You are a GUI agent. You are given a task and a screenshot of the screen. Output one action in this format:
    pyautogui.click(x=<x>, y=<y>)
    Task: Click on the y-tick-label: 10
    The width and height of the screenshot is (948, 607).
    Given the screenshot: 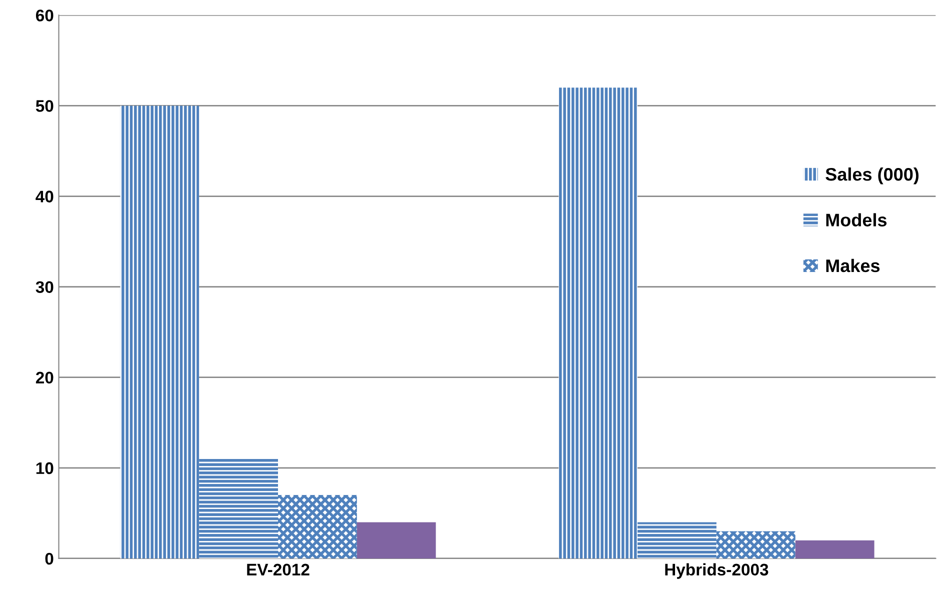 What is the action you would take?
    pyautogui.click(x=45, y=468)
    